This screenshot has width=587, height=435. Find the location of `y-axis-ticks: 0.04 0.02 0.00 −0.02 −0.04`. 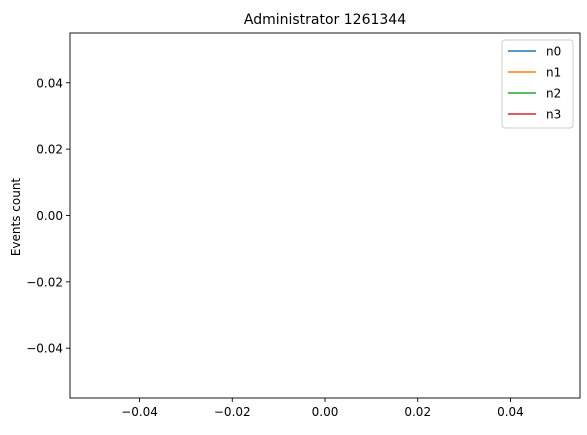

y-axis-ticks: 0.04 0.02 0.00 −0.02 −0.04 is located at coordinates (48, 216).